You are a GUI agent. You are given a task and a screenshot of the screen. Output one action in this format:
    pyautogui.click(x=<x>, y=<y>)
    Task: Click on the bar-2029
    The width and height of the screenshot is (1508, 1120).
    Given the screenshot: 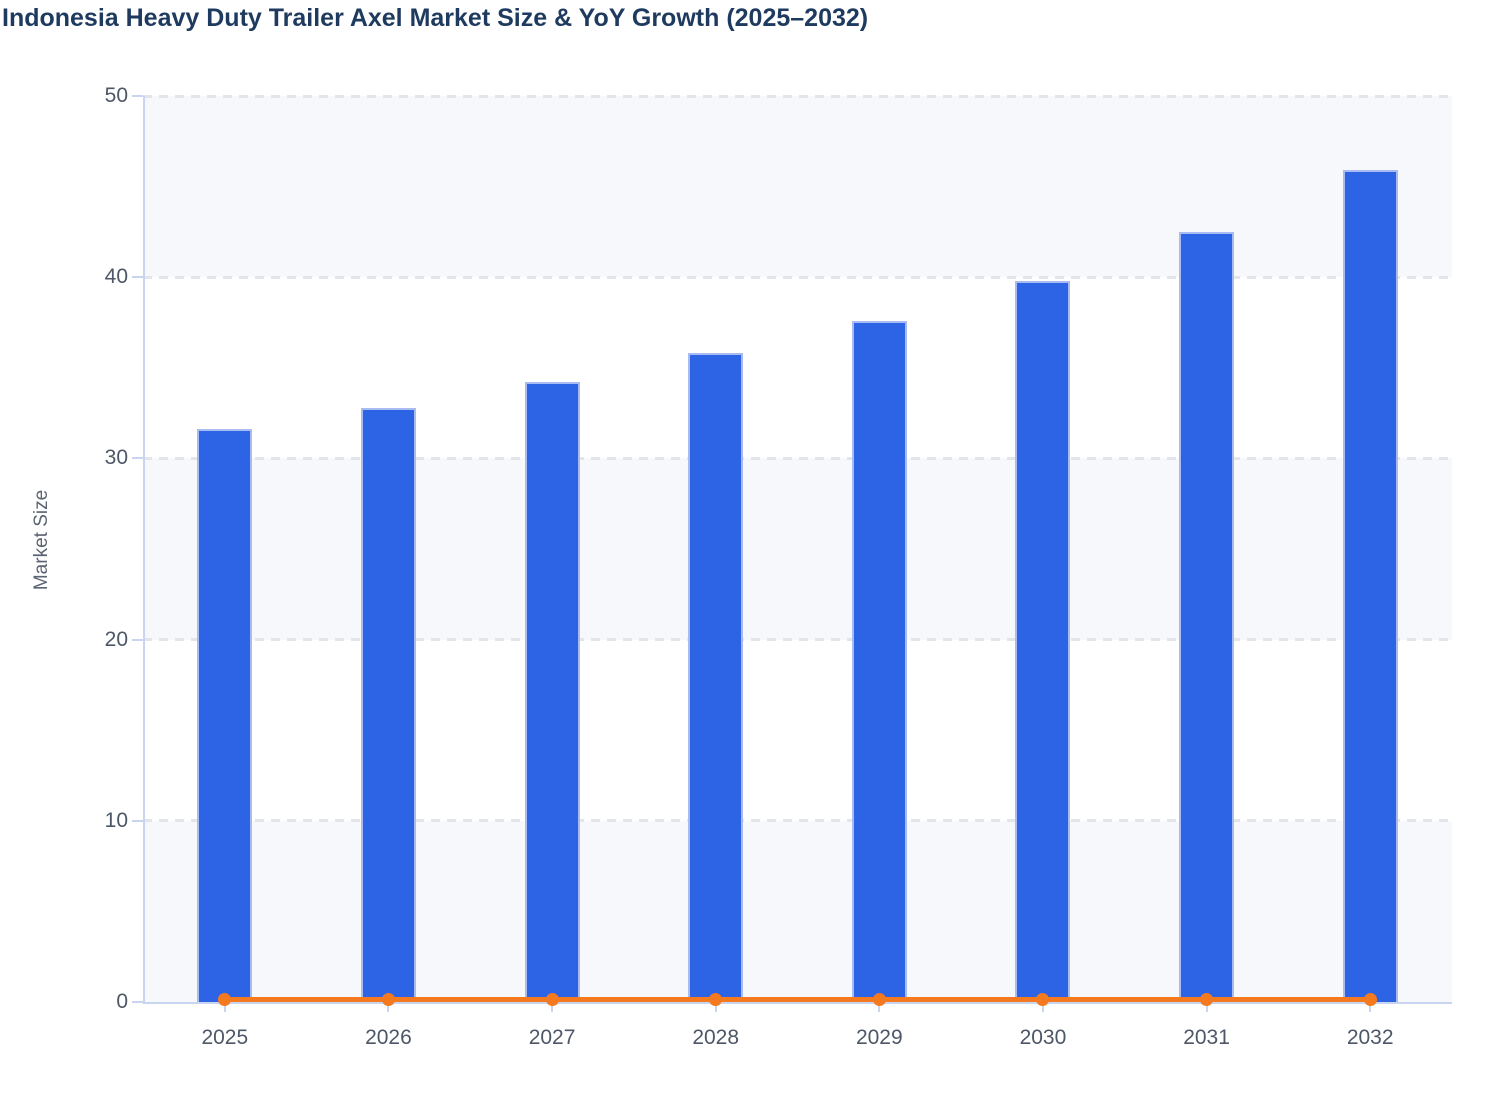 What is the action you would take?
    pyautogui.click(x=879, y=661)
    